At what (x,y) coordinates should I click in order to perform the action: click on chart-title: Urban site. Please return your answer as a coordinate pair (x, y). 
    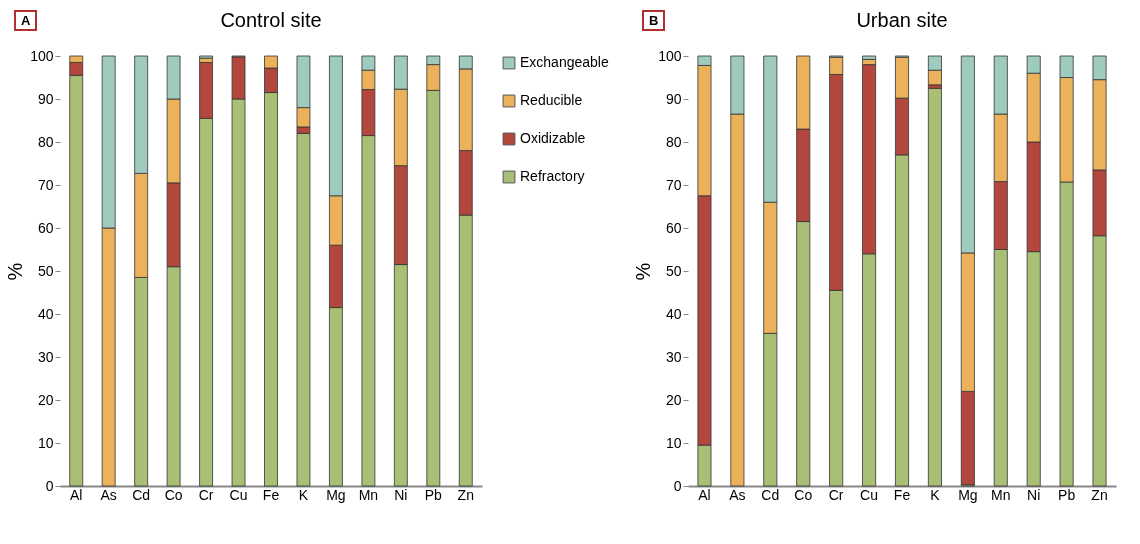
    Looking at the image, I should click on (902, 20).